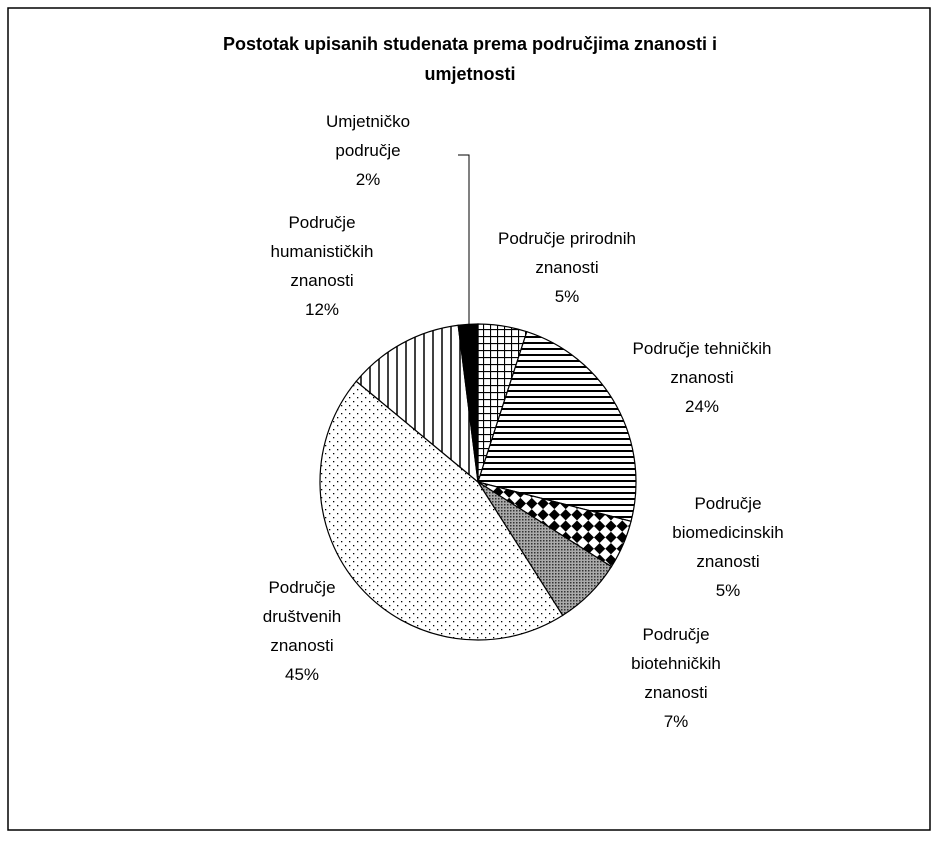 The image size is (938, 843). Describe the element at coordinates (368, 179) in the screenshot. I see `slice-value-label: 2%` at that location.